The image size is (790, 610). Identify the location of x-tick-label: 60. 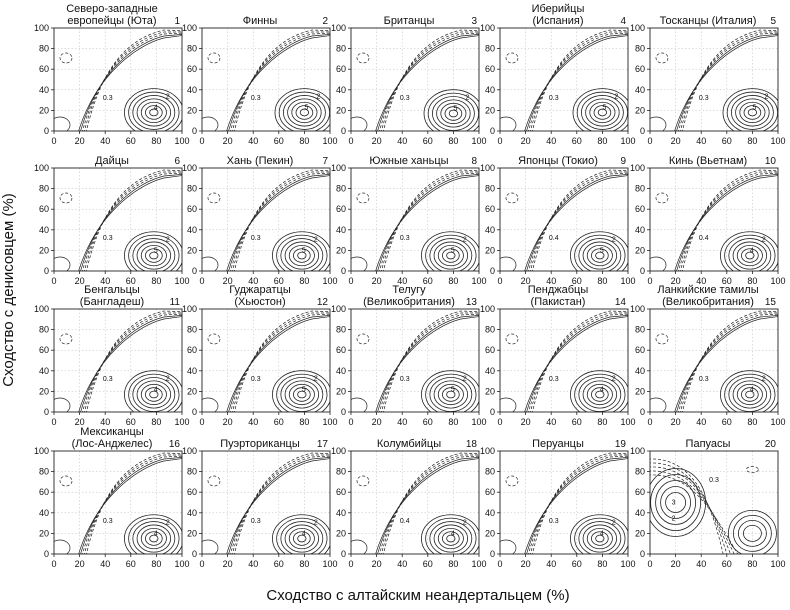
(727, 281).